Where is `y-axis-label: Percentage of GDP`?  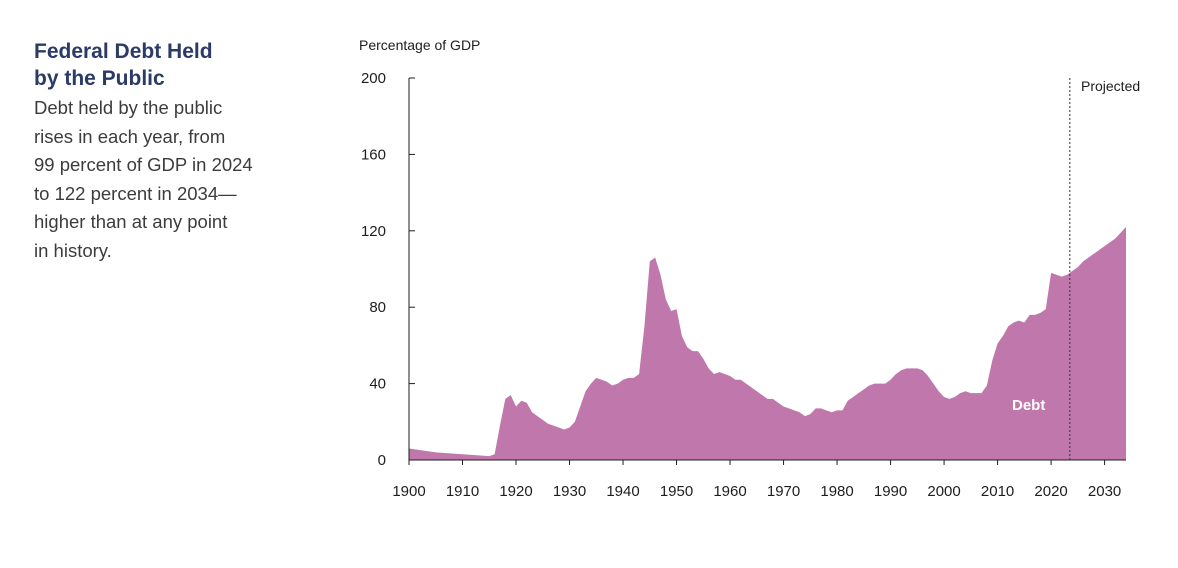
y-axis-label: Percentage of GDP is located at coordinates (419, 45).